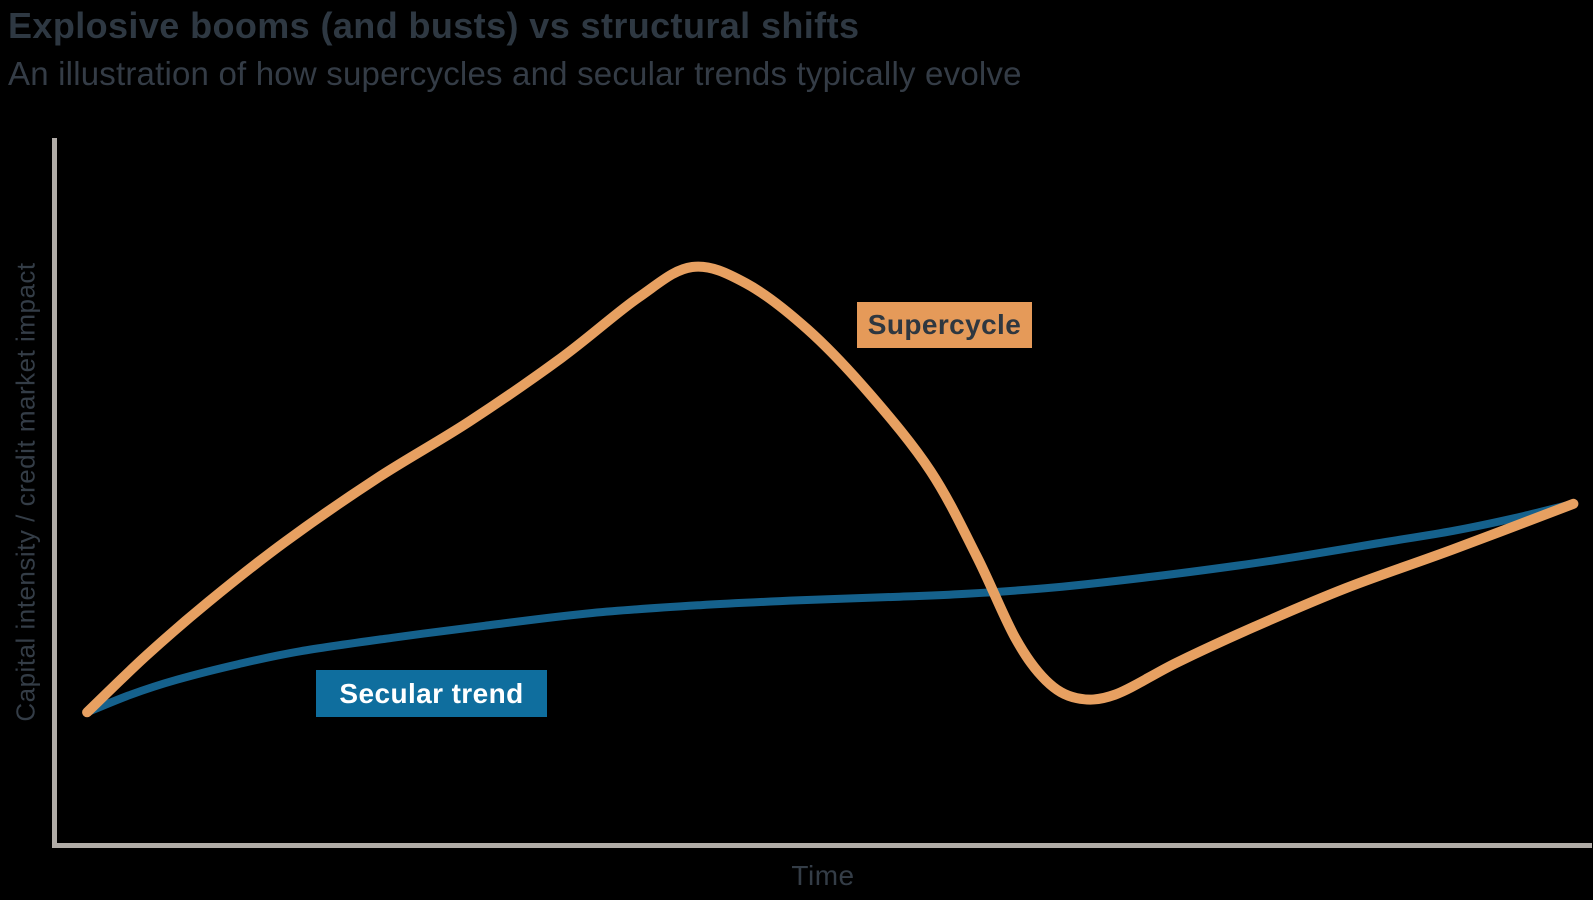 This screenshot has width=1593, height=900. I want to click on y-axis-label: Capital intensity / credit market impact, so click(25, 492).